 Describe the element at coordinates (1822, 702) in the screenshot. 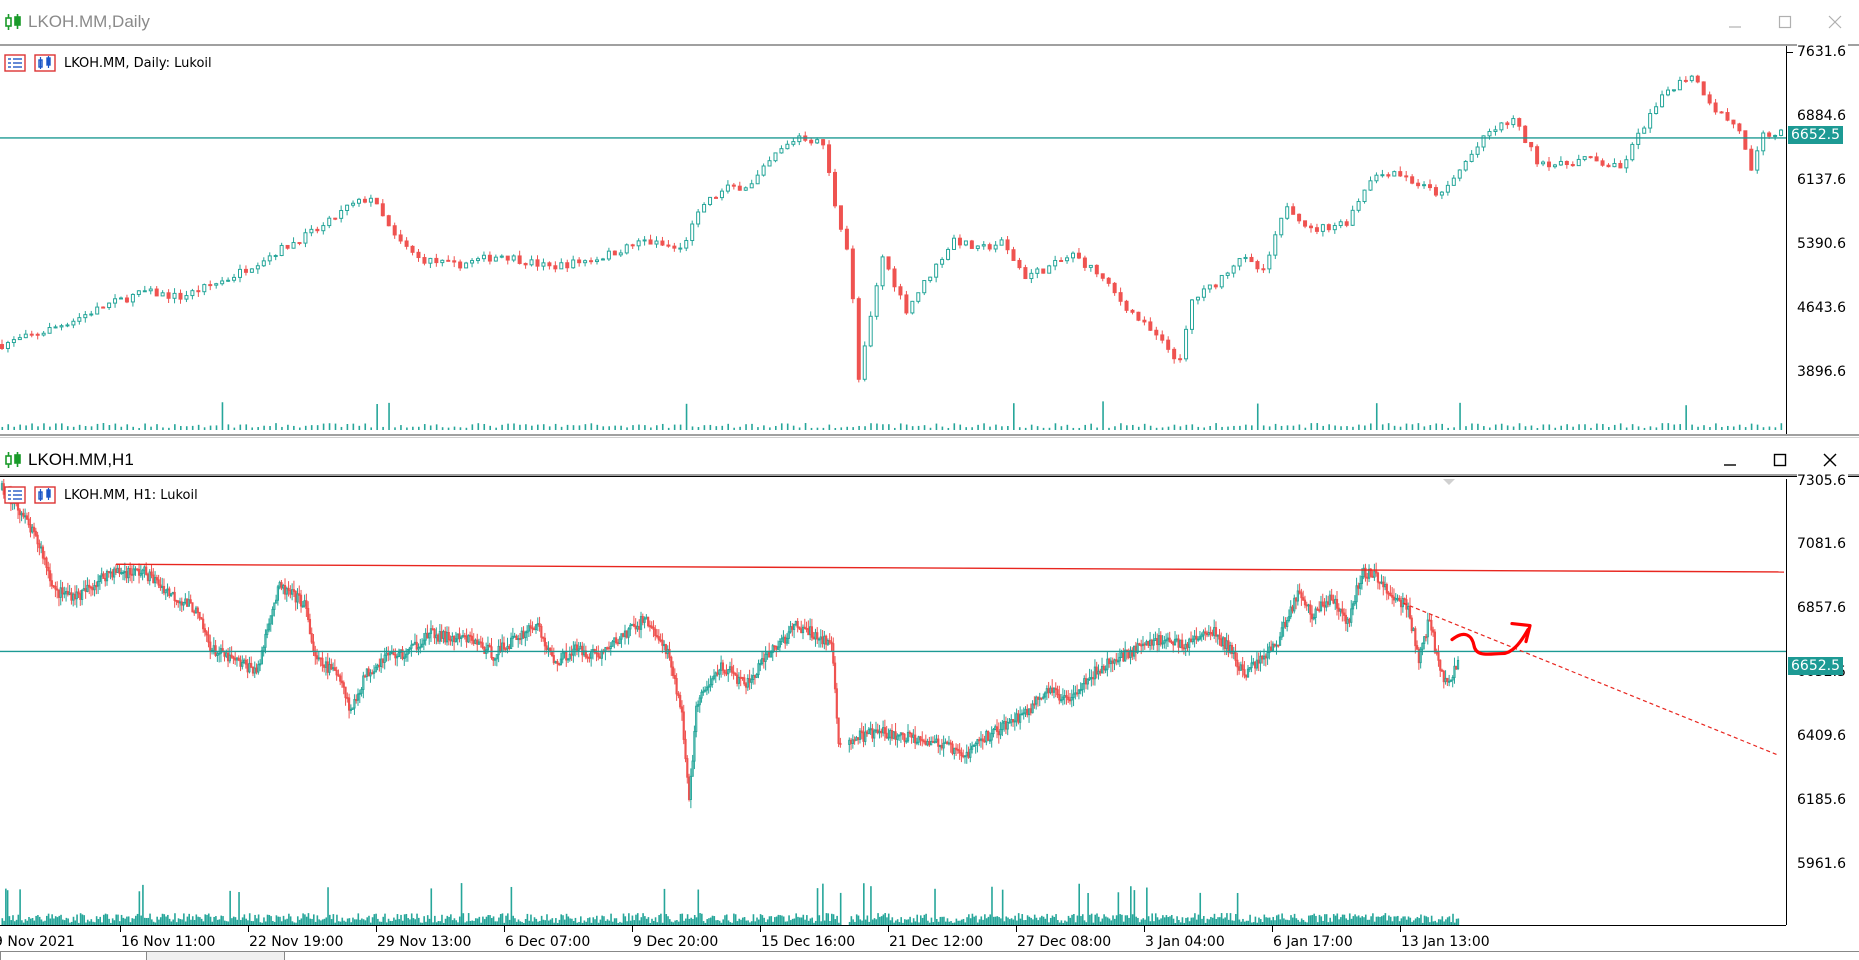

I see `h1-price-axis` at that location.